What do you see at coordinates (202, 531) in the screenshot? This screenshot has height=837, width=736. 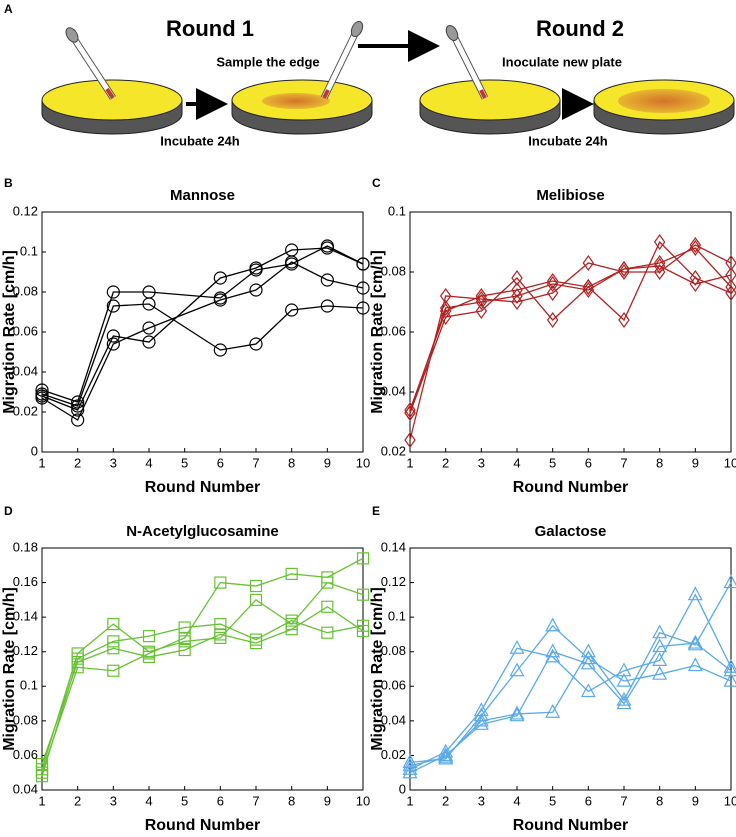 I see `chart-title: N-Acetylglucosamine` at bounding box center [202, 531].